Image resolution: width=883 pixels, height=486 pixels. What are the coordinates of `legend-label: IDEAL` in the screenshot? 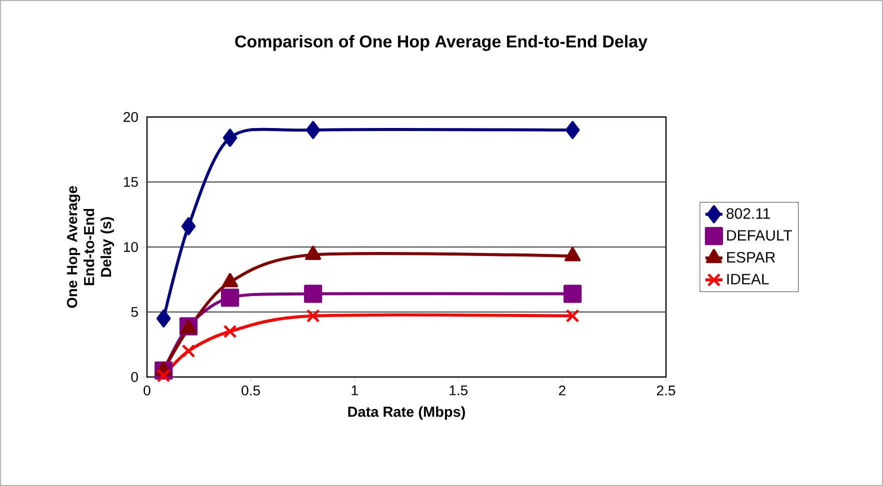 It's located at (748, 279).